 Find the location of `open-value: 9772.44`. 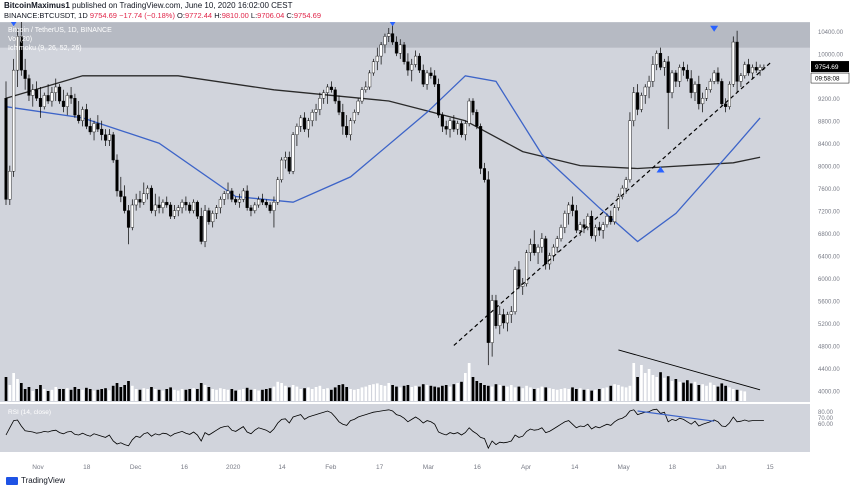

open-value: 9772.44 is located at coordinates (198, 15).